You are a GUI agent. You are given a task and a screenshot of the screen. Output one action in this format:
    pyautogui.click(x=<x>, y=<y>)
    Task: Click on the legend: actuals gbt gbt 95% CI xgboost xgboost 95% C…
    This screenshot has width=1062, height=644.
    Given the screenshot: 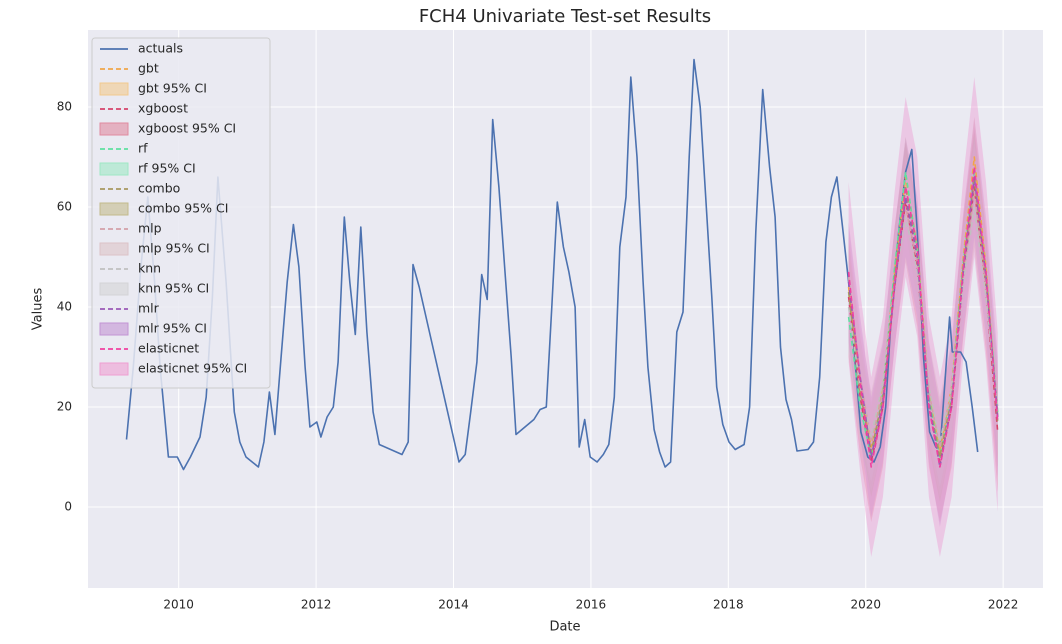 What is the action you would take?
    pyautogui.click(x=181, y=213)
    